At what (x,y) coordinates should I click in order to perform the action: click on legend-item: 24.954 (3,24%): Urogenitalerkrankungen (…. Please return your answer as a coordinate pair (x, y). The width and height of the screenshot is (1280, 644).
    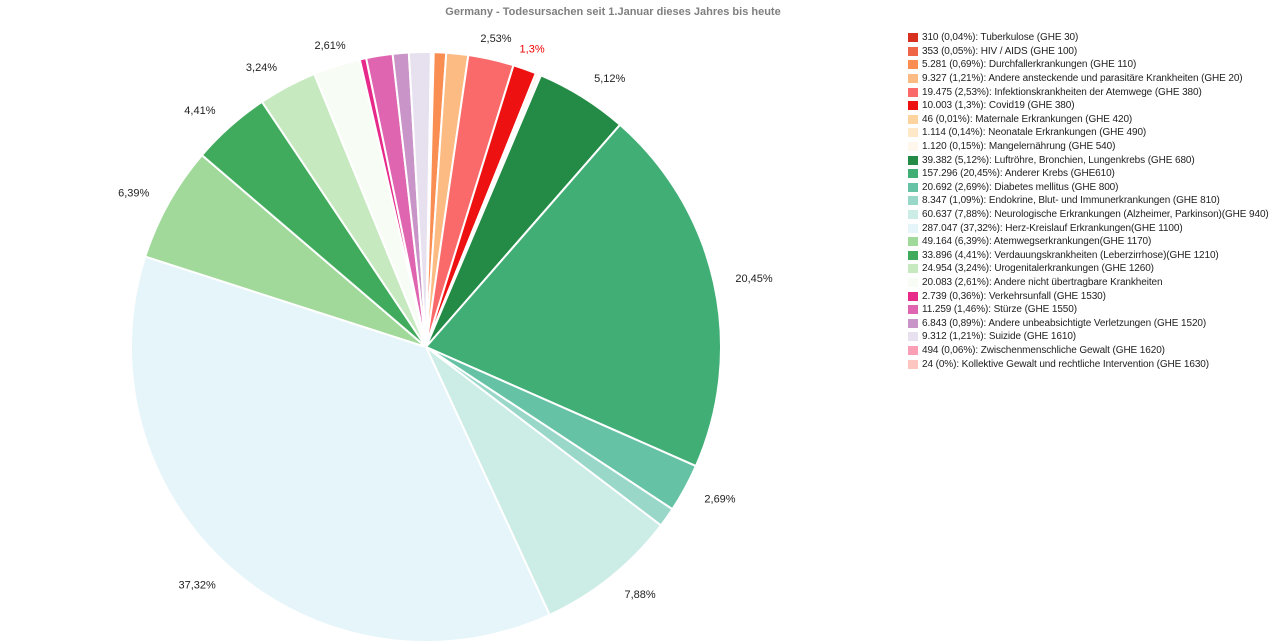
    Looking at the image, I should click on (1092, 269).